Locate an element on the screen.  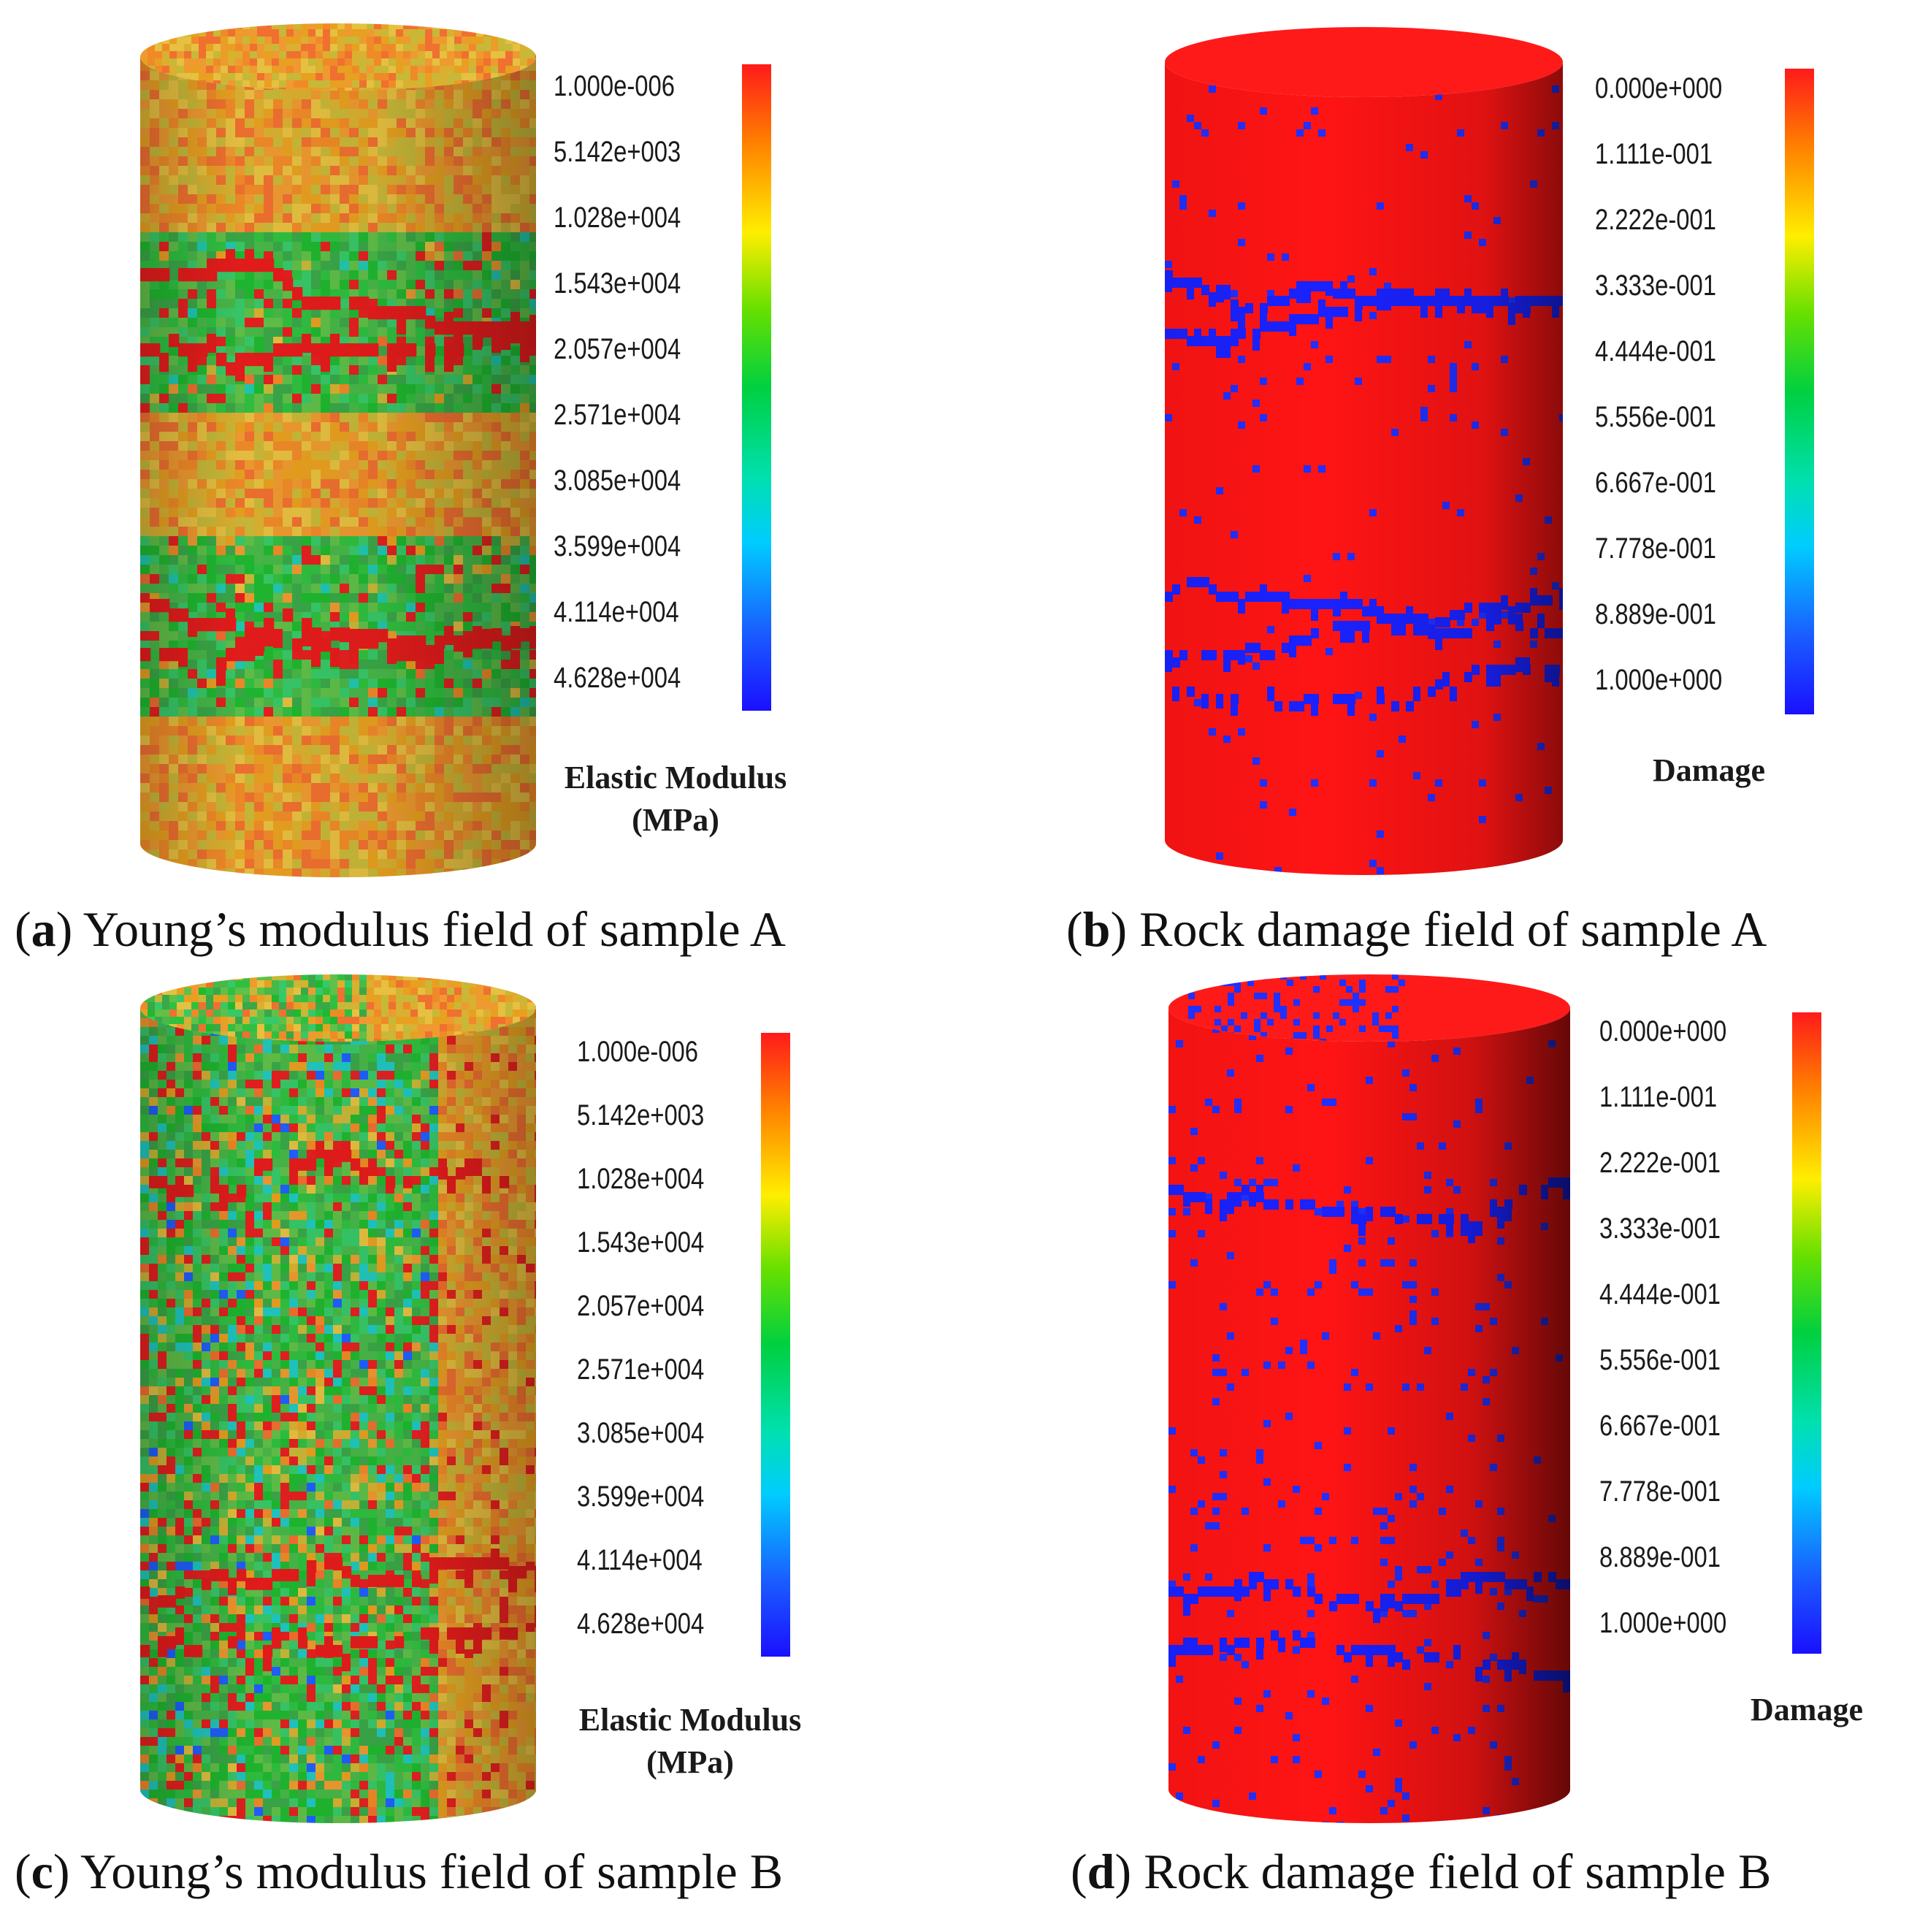
panel-letter: d is located at coordinates (1101, 1872).